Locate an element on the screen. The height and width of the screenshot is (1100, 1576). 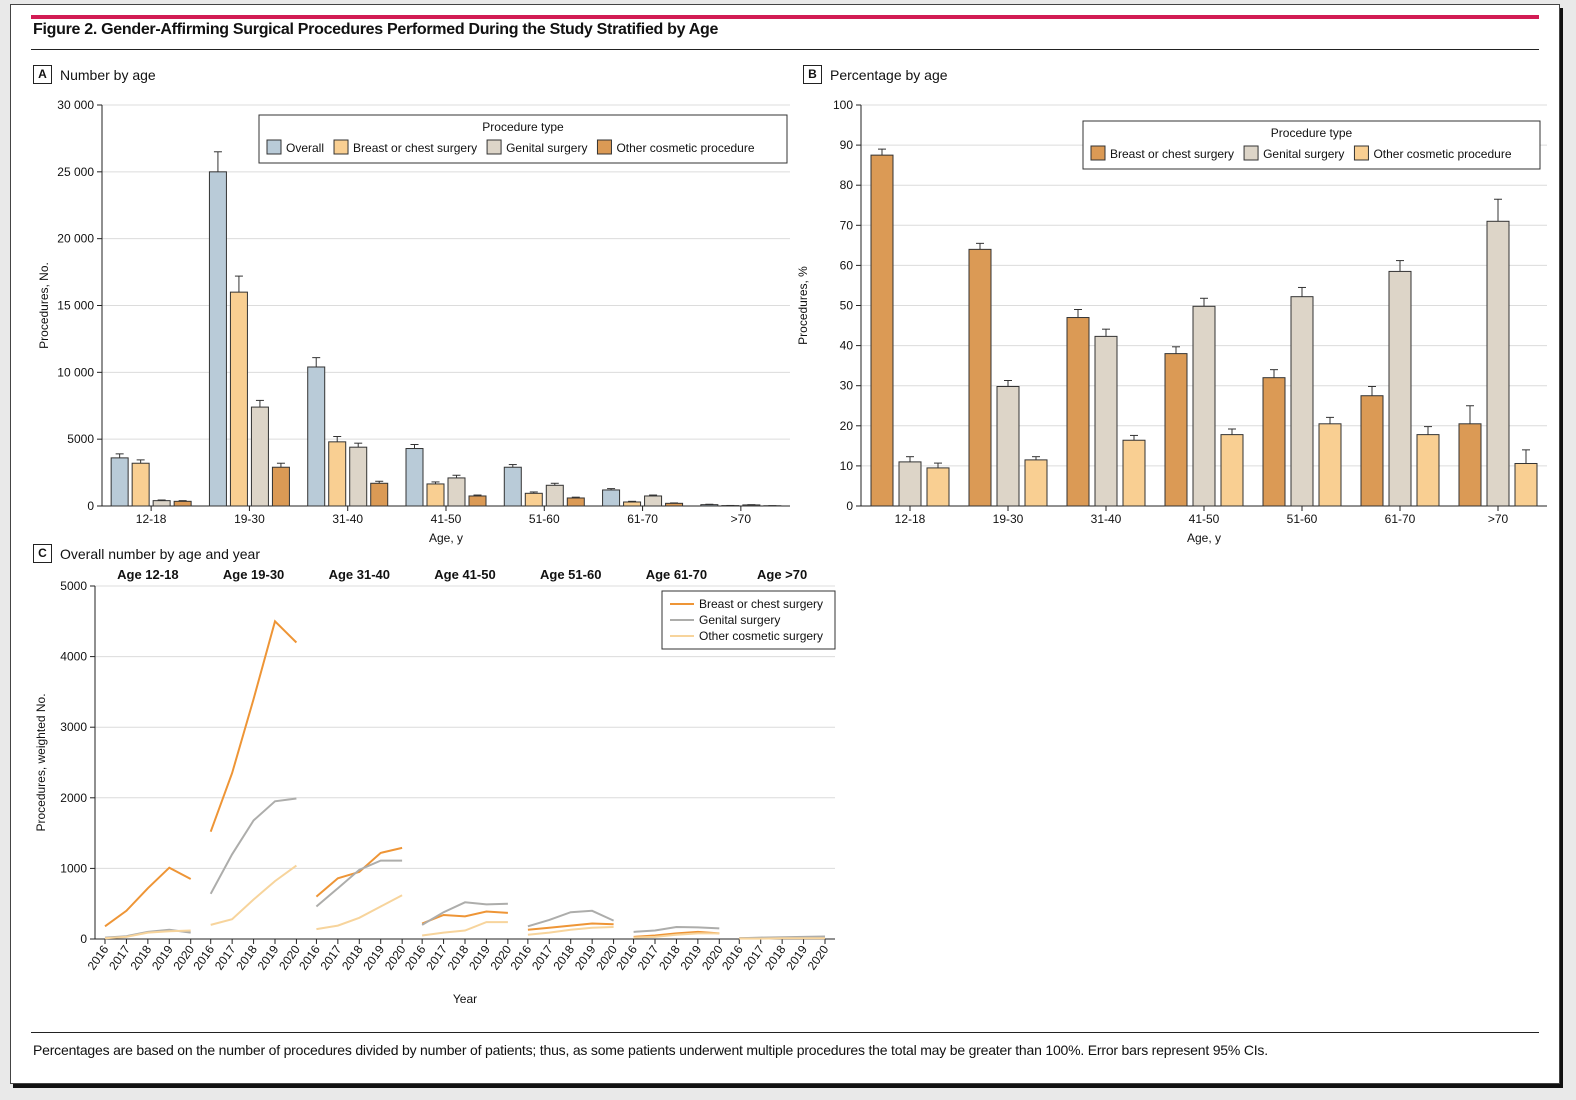
panel-b-title: Percentage by age is located at coordinates (889, 74).